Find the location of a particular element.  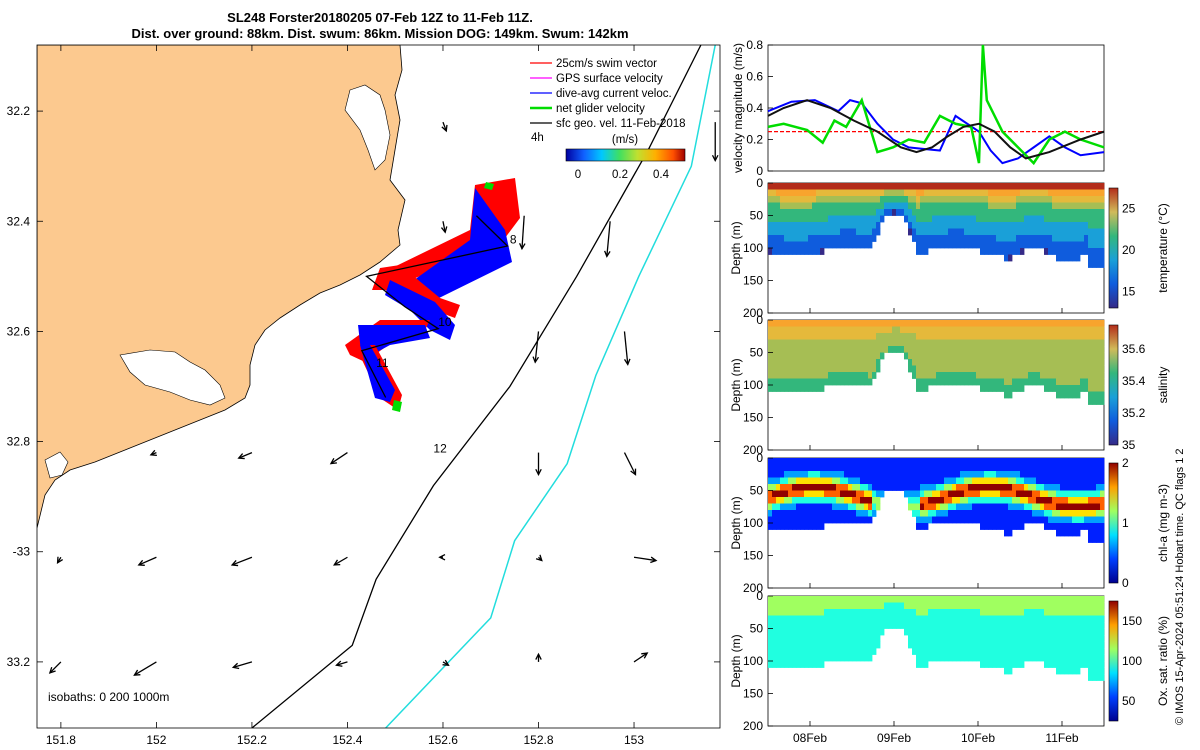

section-ytick-label: 50 is located at coordinates (757, 491).